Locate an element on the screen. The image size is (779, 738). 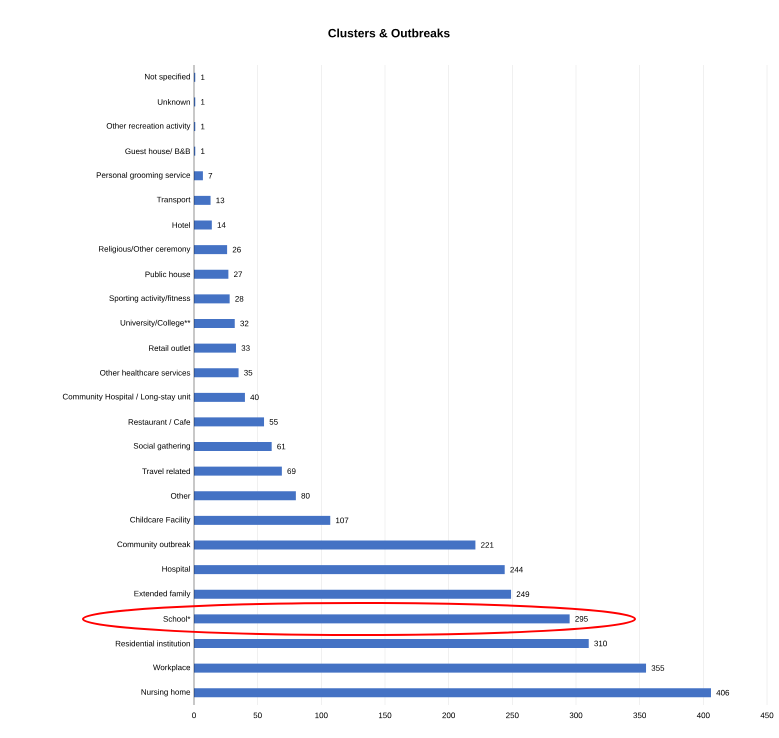
chart-title: Clusters & Outbreaks is located at coordinates (389, 33).